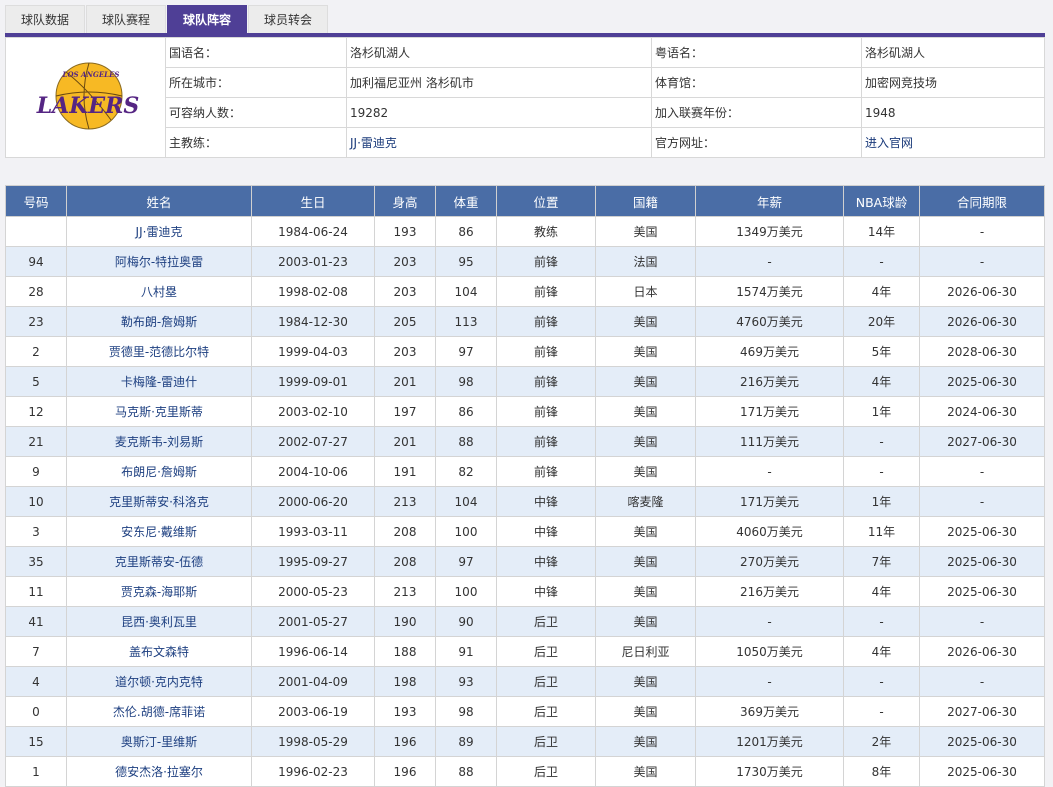 This screenshot has width=1053, height=787. What do you see at coordinates (159, 651) in the screenshot?
I see `player-name-link: 盖布文森特` at bounding box center [159, 651].